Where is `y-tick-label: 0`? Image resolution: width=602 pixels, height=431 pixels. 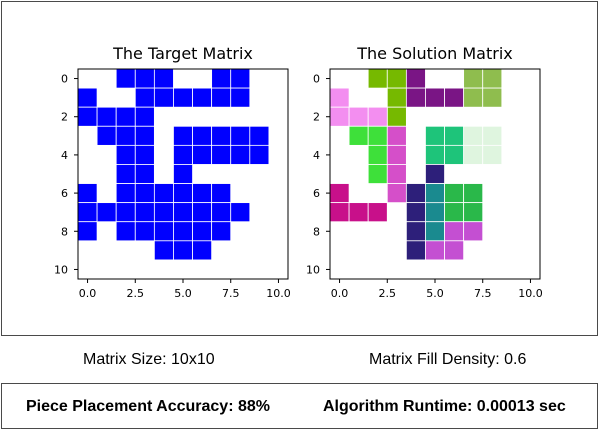
y-tick-label: 0 is located at coordinates (64, 79).